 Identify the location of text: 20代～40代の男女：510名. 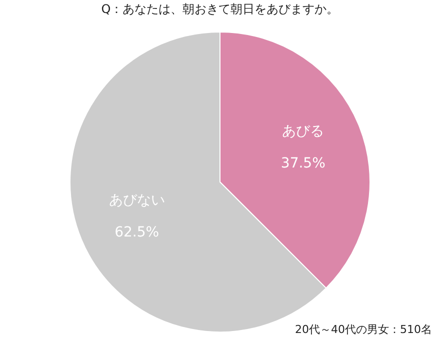
(363, 329).